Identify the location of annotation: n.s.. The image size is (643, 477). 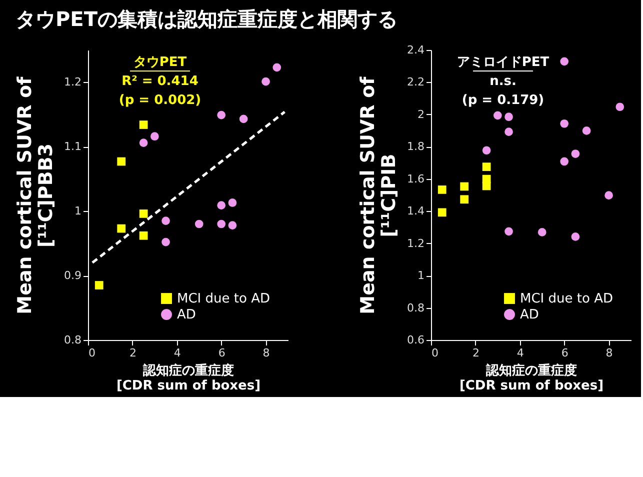
(503, 81).